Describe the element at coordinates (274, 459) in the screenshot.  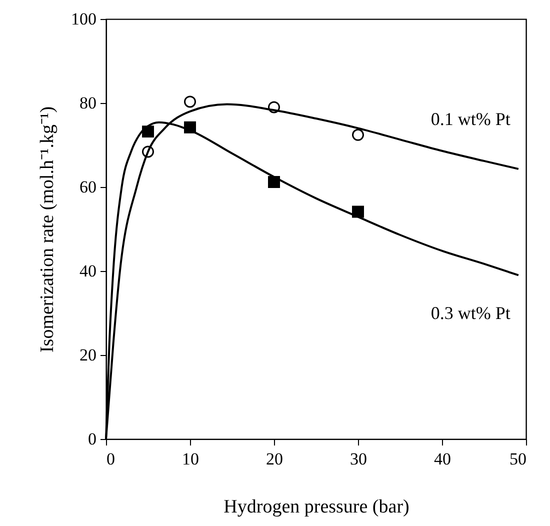
I see `x-tick-label: 20` at that location.